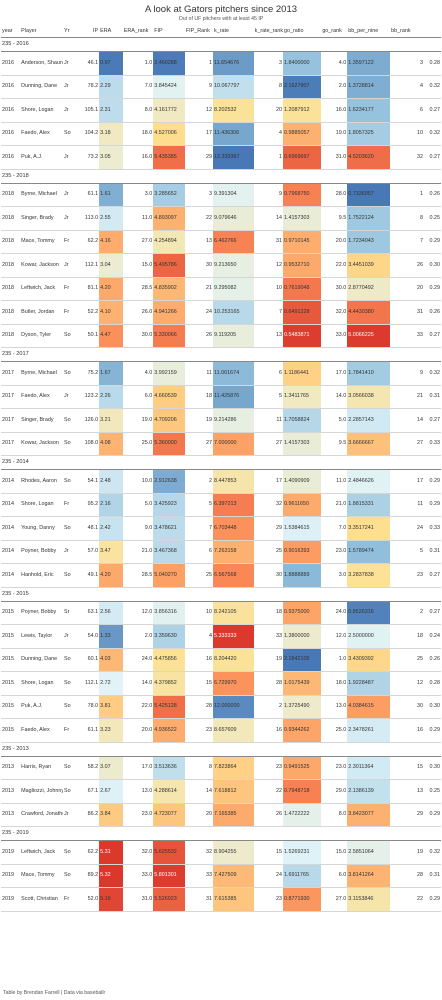 This screenshot has width=442, height=1000. Describe the element at coordinates (88, 420) in the screenshot. I see `cell-ip: 126.0` at that location.